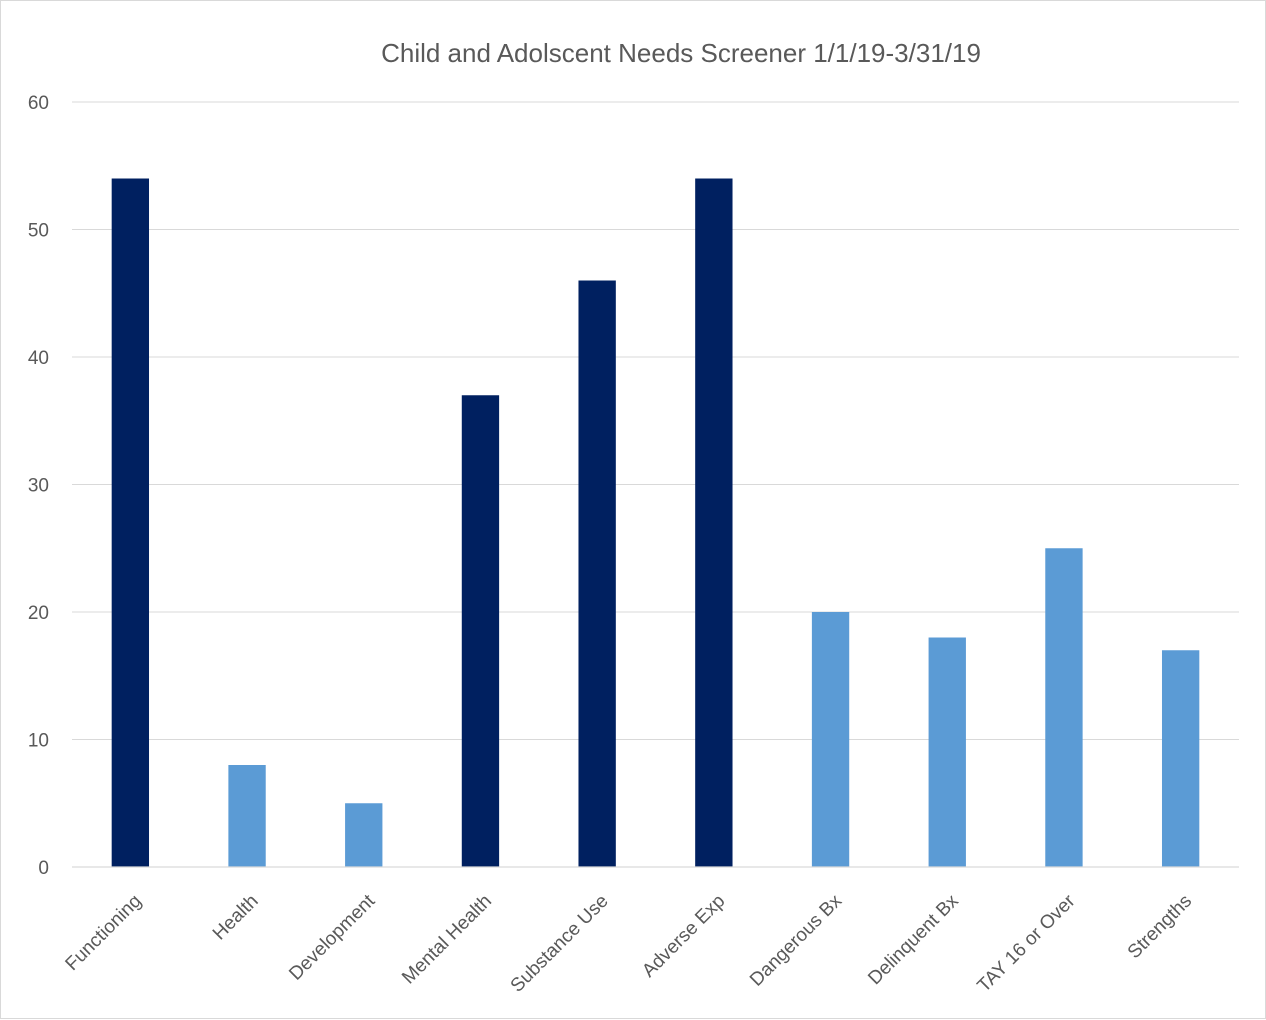  I want to click on bar-dangerous-bx, so click(830, 739).